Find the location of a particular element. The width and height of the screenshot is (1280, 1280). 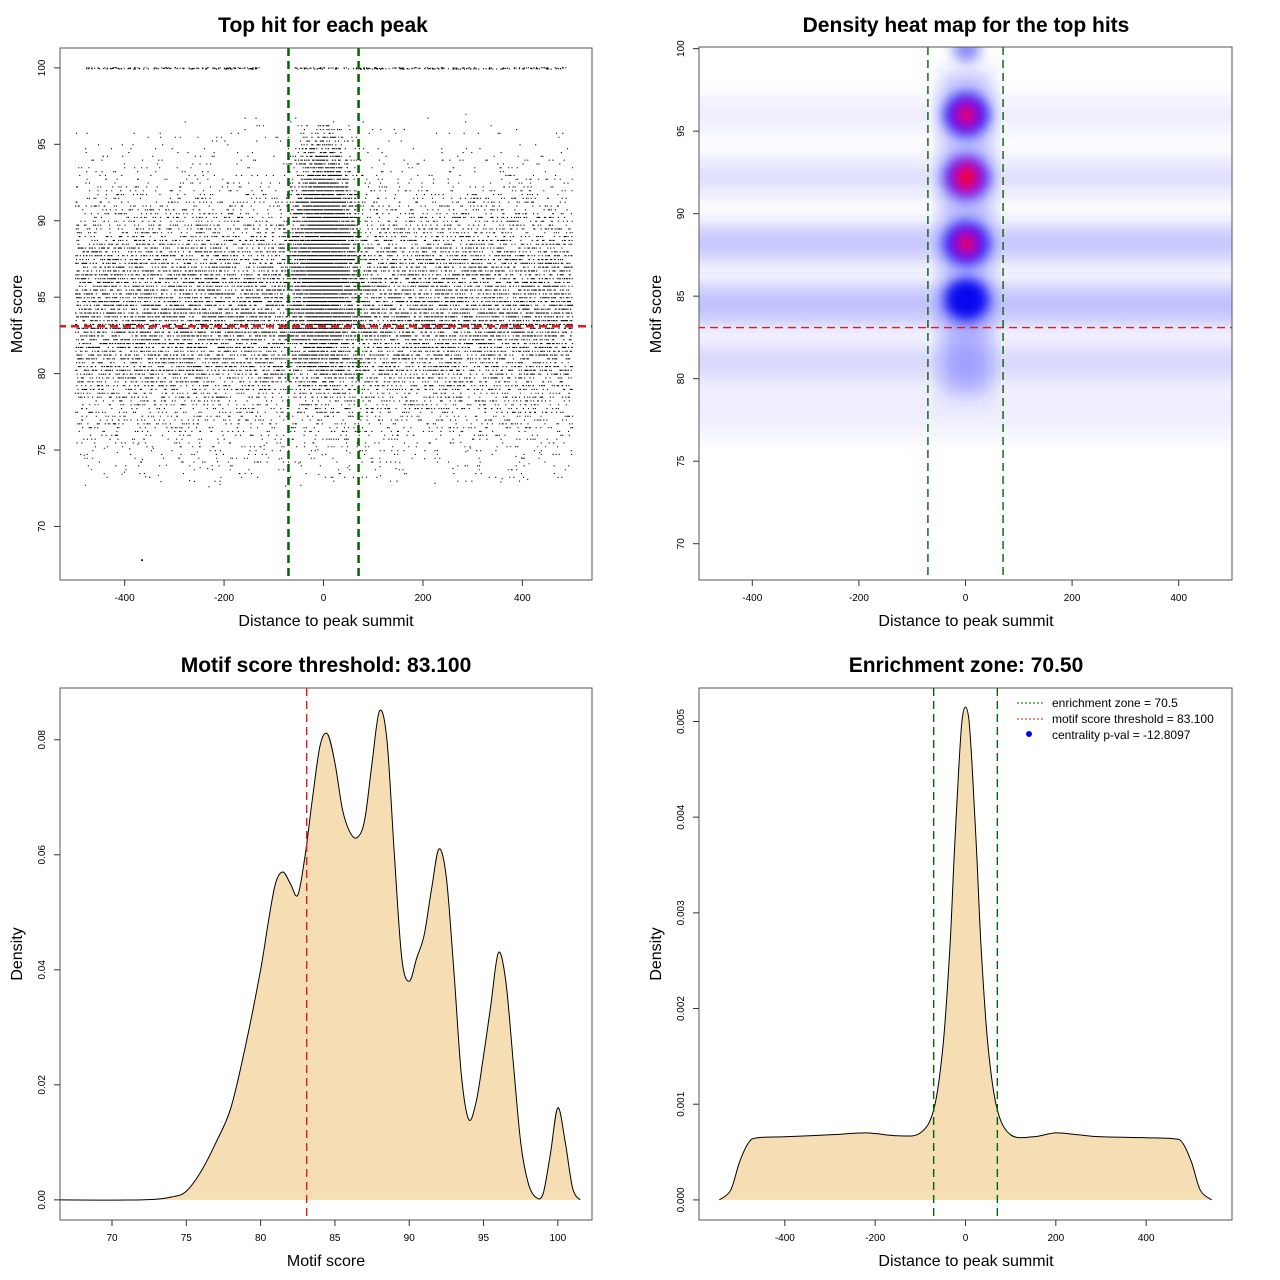

scatter-ytick-label: 100 is located at coordinates (42, 67).